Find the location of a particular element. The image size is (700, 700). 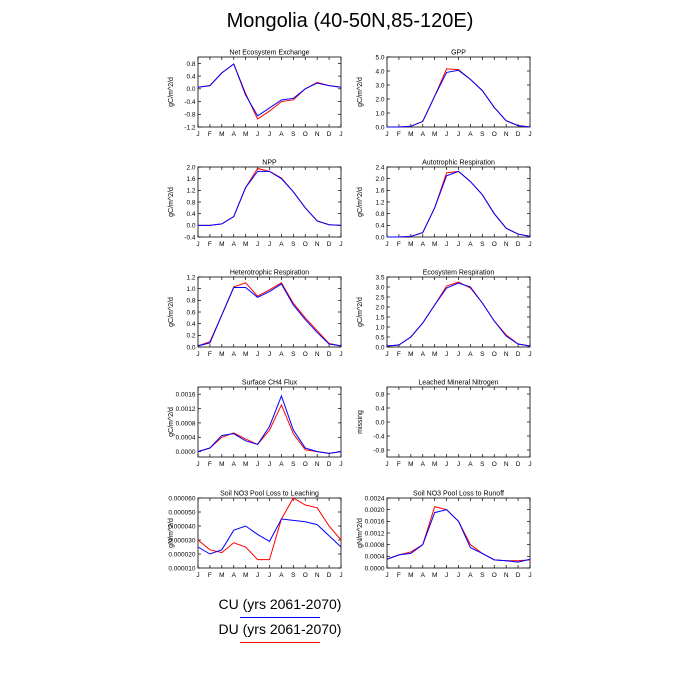

y-tick-label: 2.5 is located at coordinates (379, 297).